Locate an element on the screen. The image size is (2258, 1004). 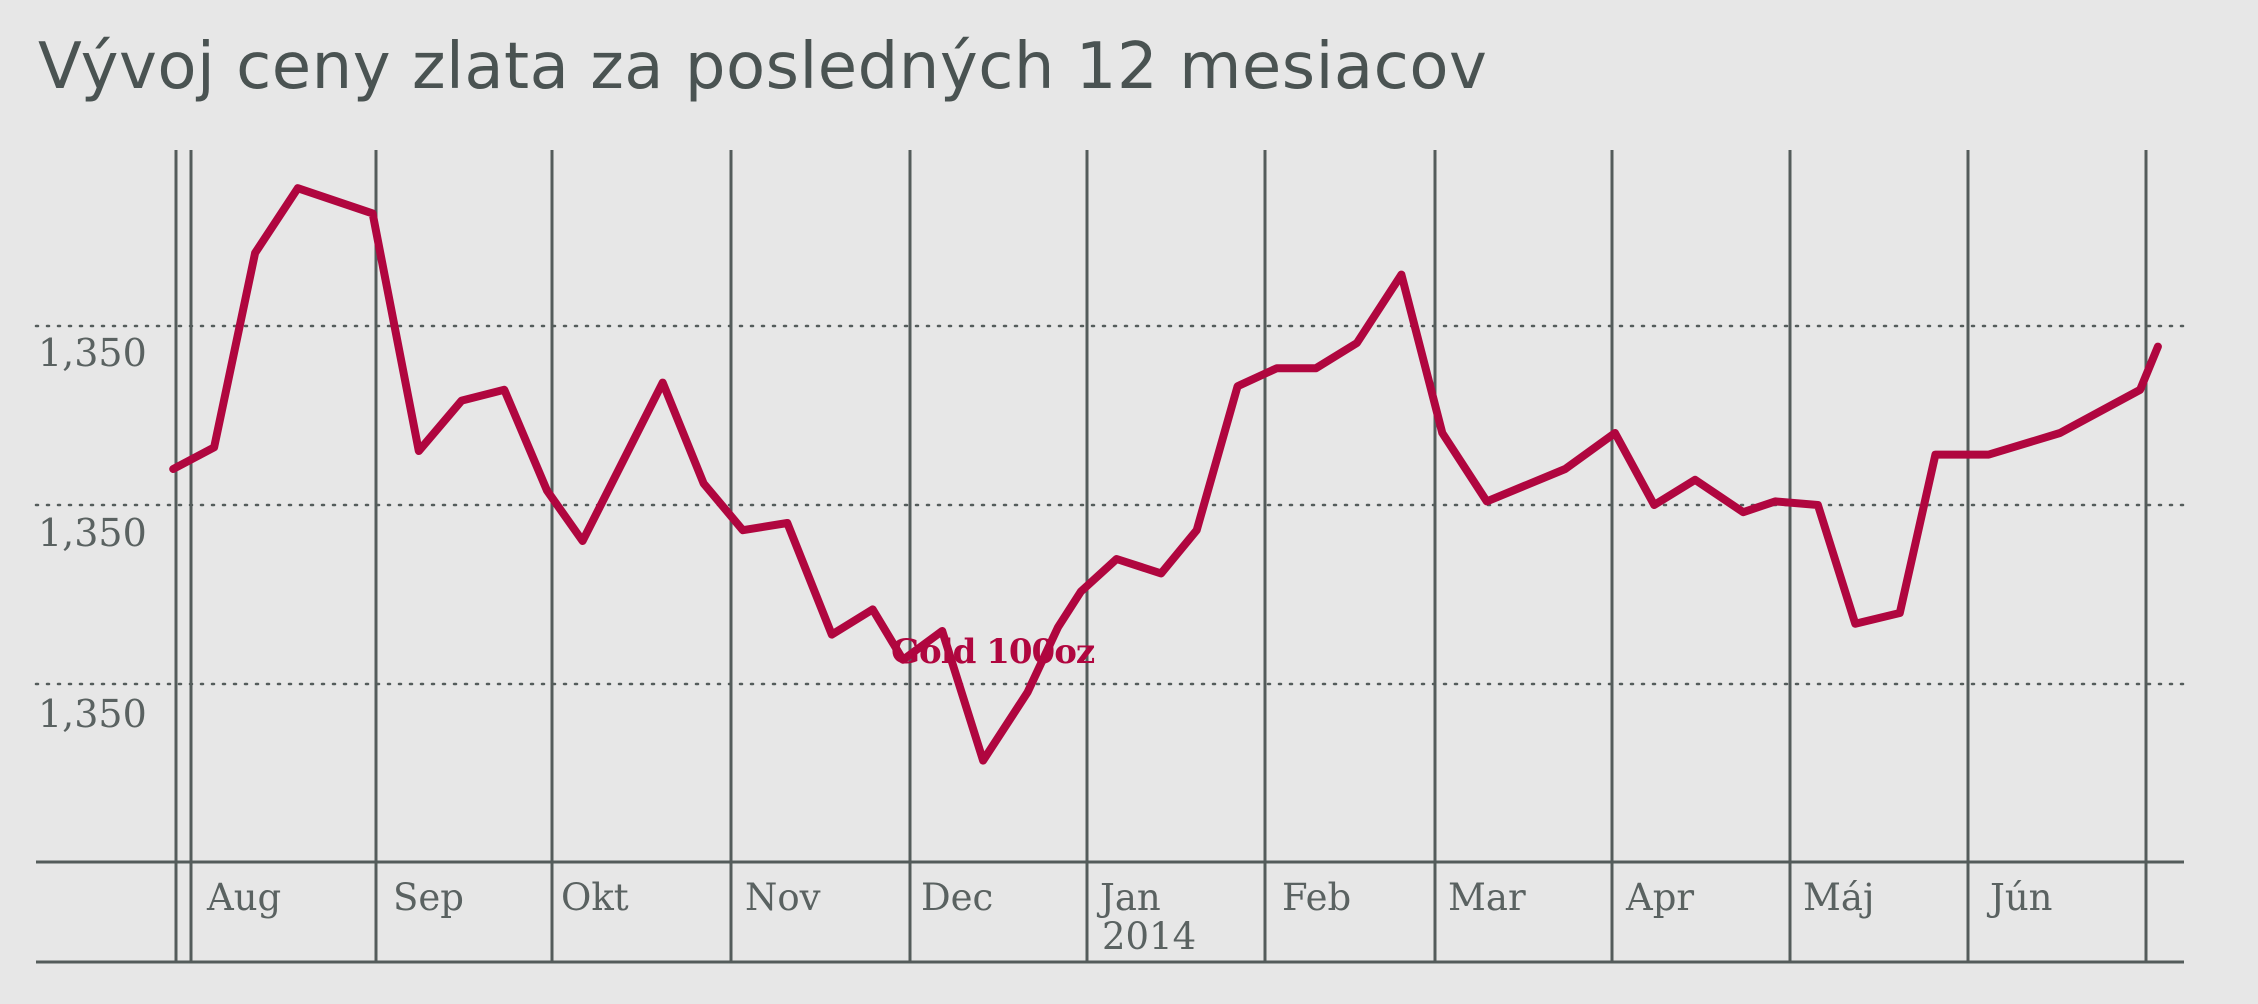
x-tick-label: Aug is located at coordinates (243, 897).